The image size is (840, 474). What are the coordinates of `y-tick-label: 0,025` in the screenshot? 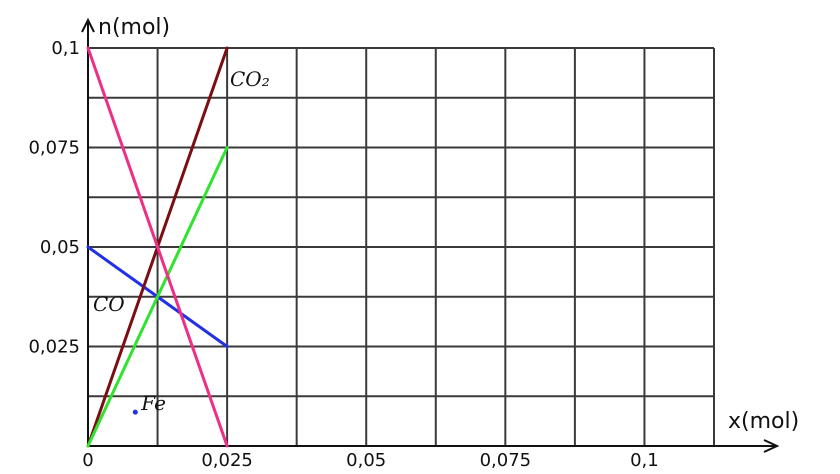 It's located at (54, 347).